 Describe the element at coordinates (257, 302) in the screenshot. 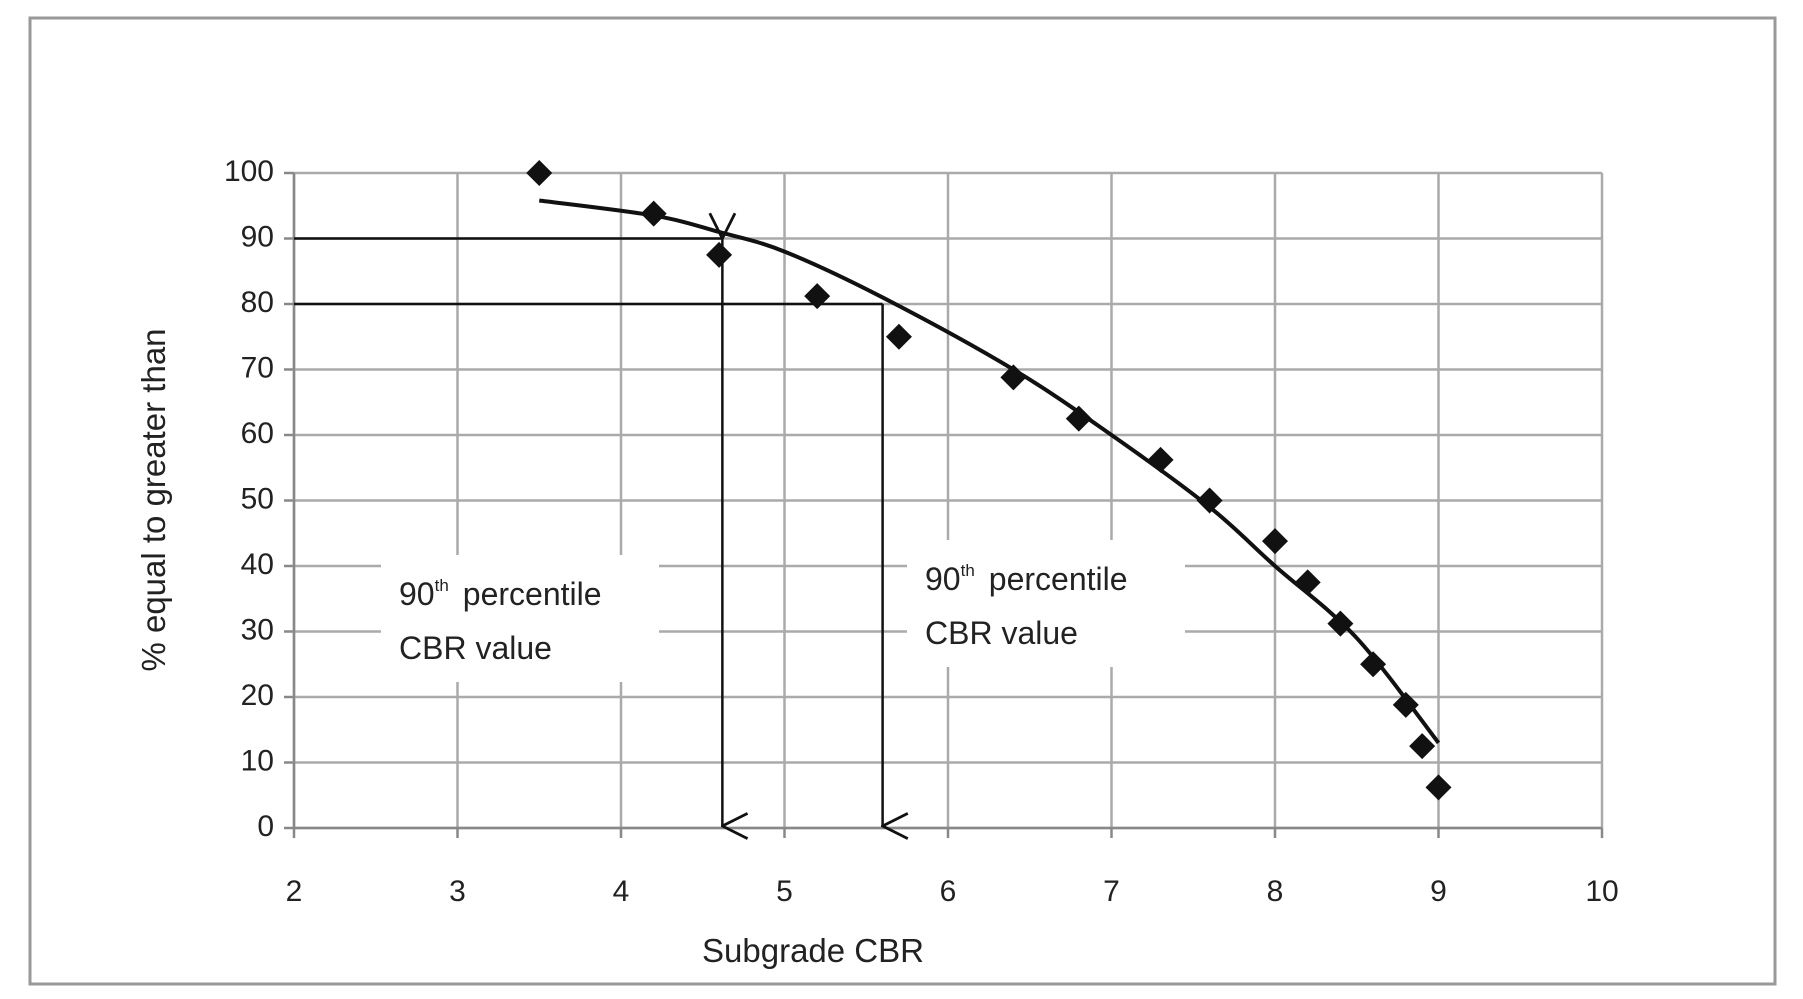

I see `y-tick-label: 80` at that location.